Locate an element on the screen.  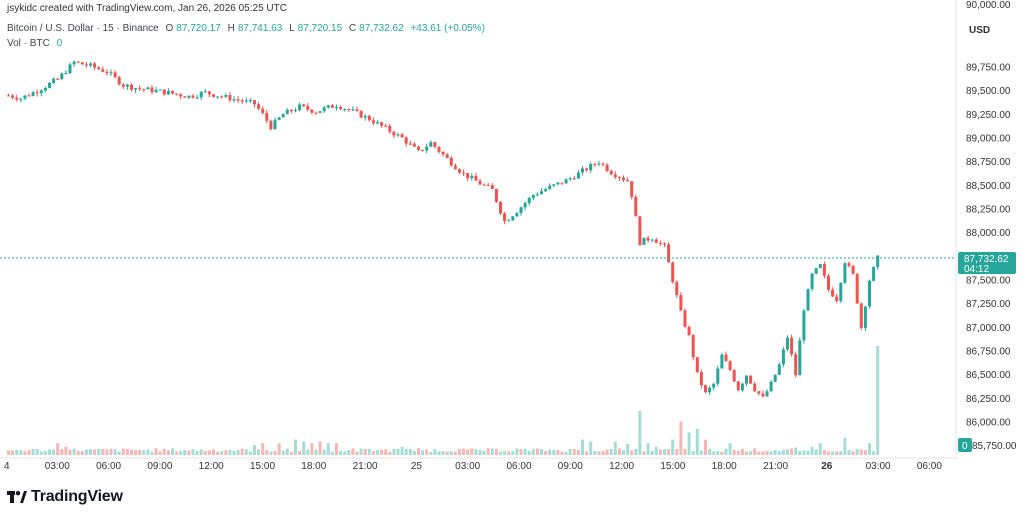
volume-label: Vol · BTC is located at coordinates (28, 43).